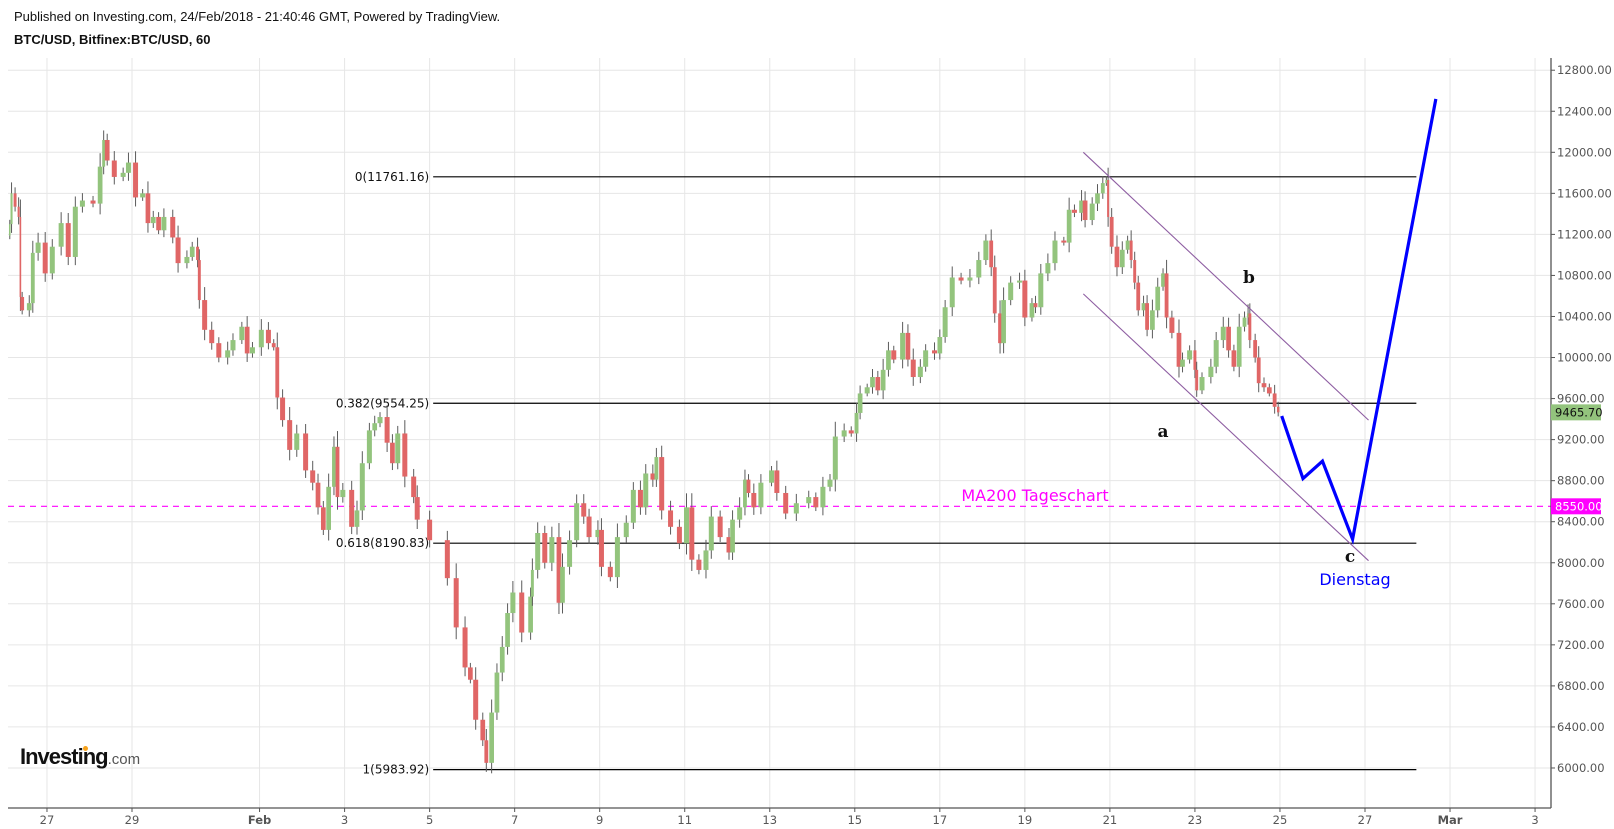 Image resolution: width=1614 pixels, height=829 pixels. Describe the element at coordinates (1195, 820) in the screenshot. I see `x-tick-label: 23` at that location.